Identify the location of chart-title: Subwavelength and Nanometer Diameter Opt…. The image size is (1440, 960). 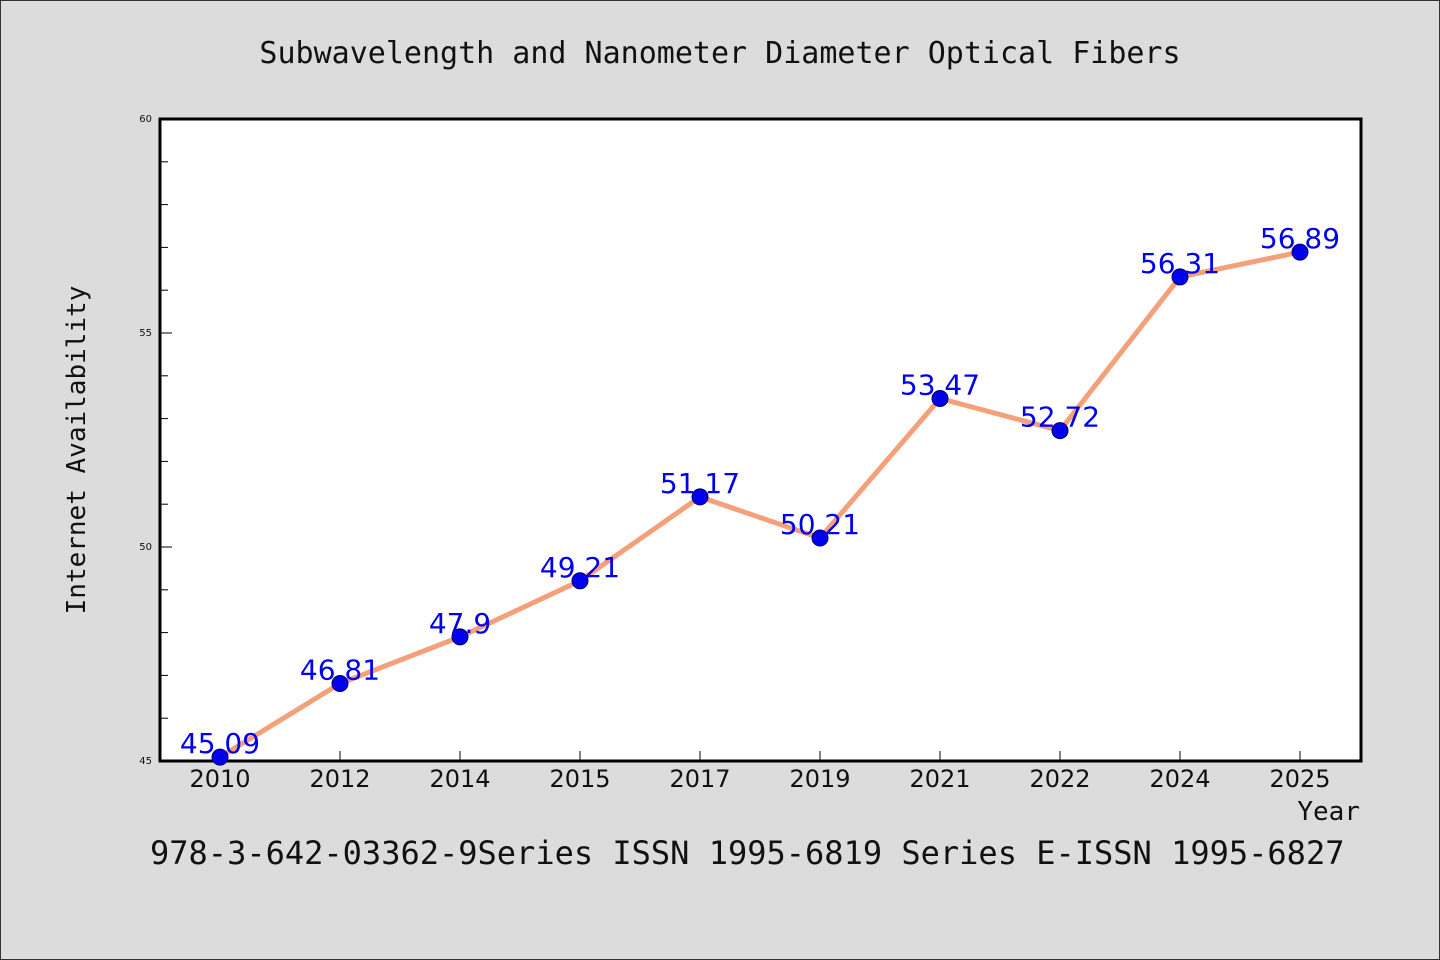
(719, 53).